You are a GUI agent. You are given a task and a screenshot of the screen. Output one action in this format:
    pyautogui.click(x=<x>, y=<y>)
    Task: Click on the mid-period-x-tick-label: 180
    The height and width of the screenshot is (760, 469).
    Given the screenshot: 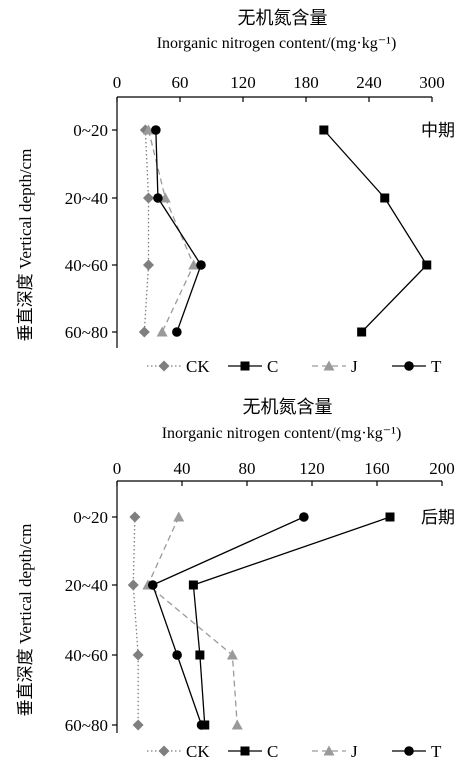 What is the action you would take?
    pyautogui.click(x=306, y=82)
    